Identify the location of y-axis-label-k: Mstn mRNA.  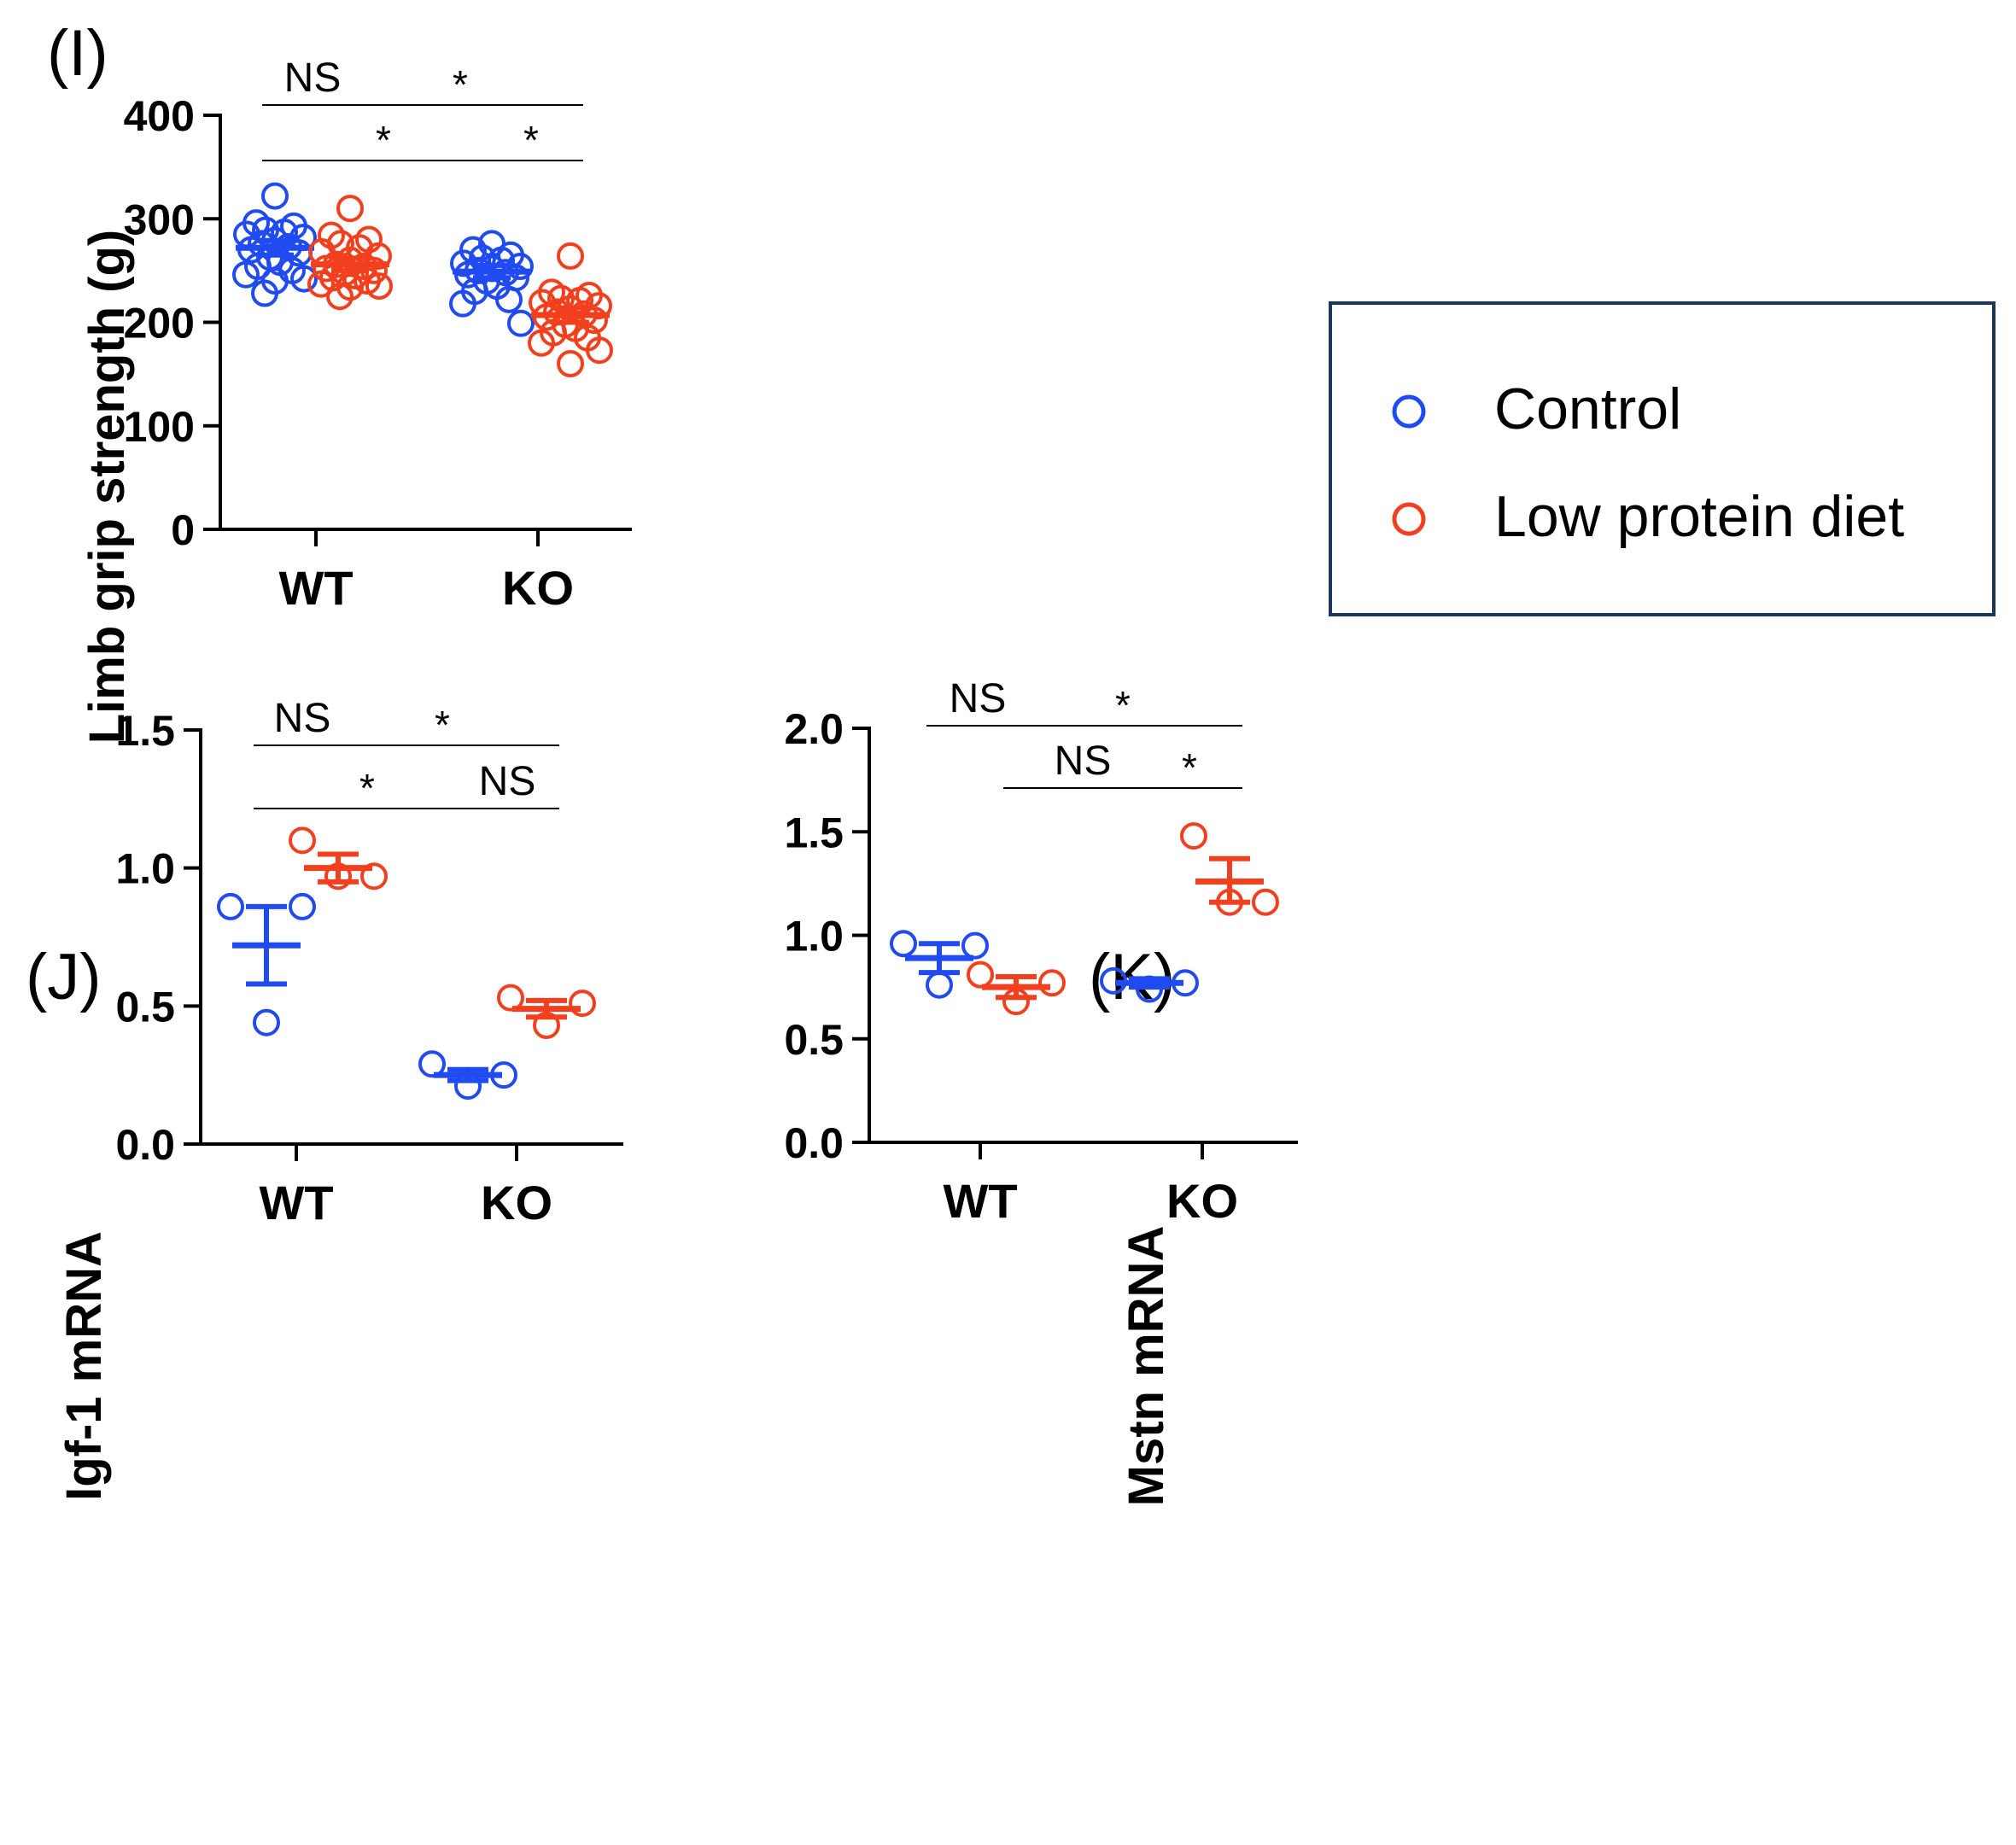
(1146, 1366).